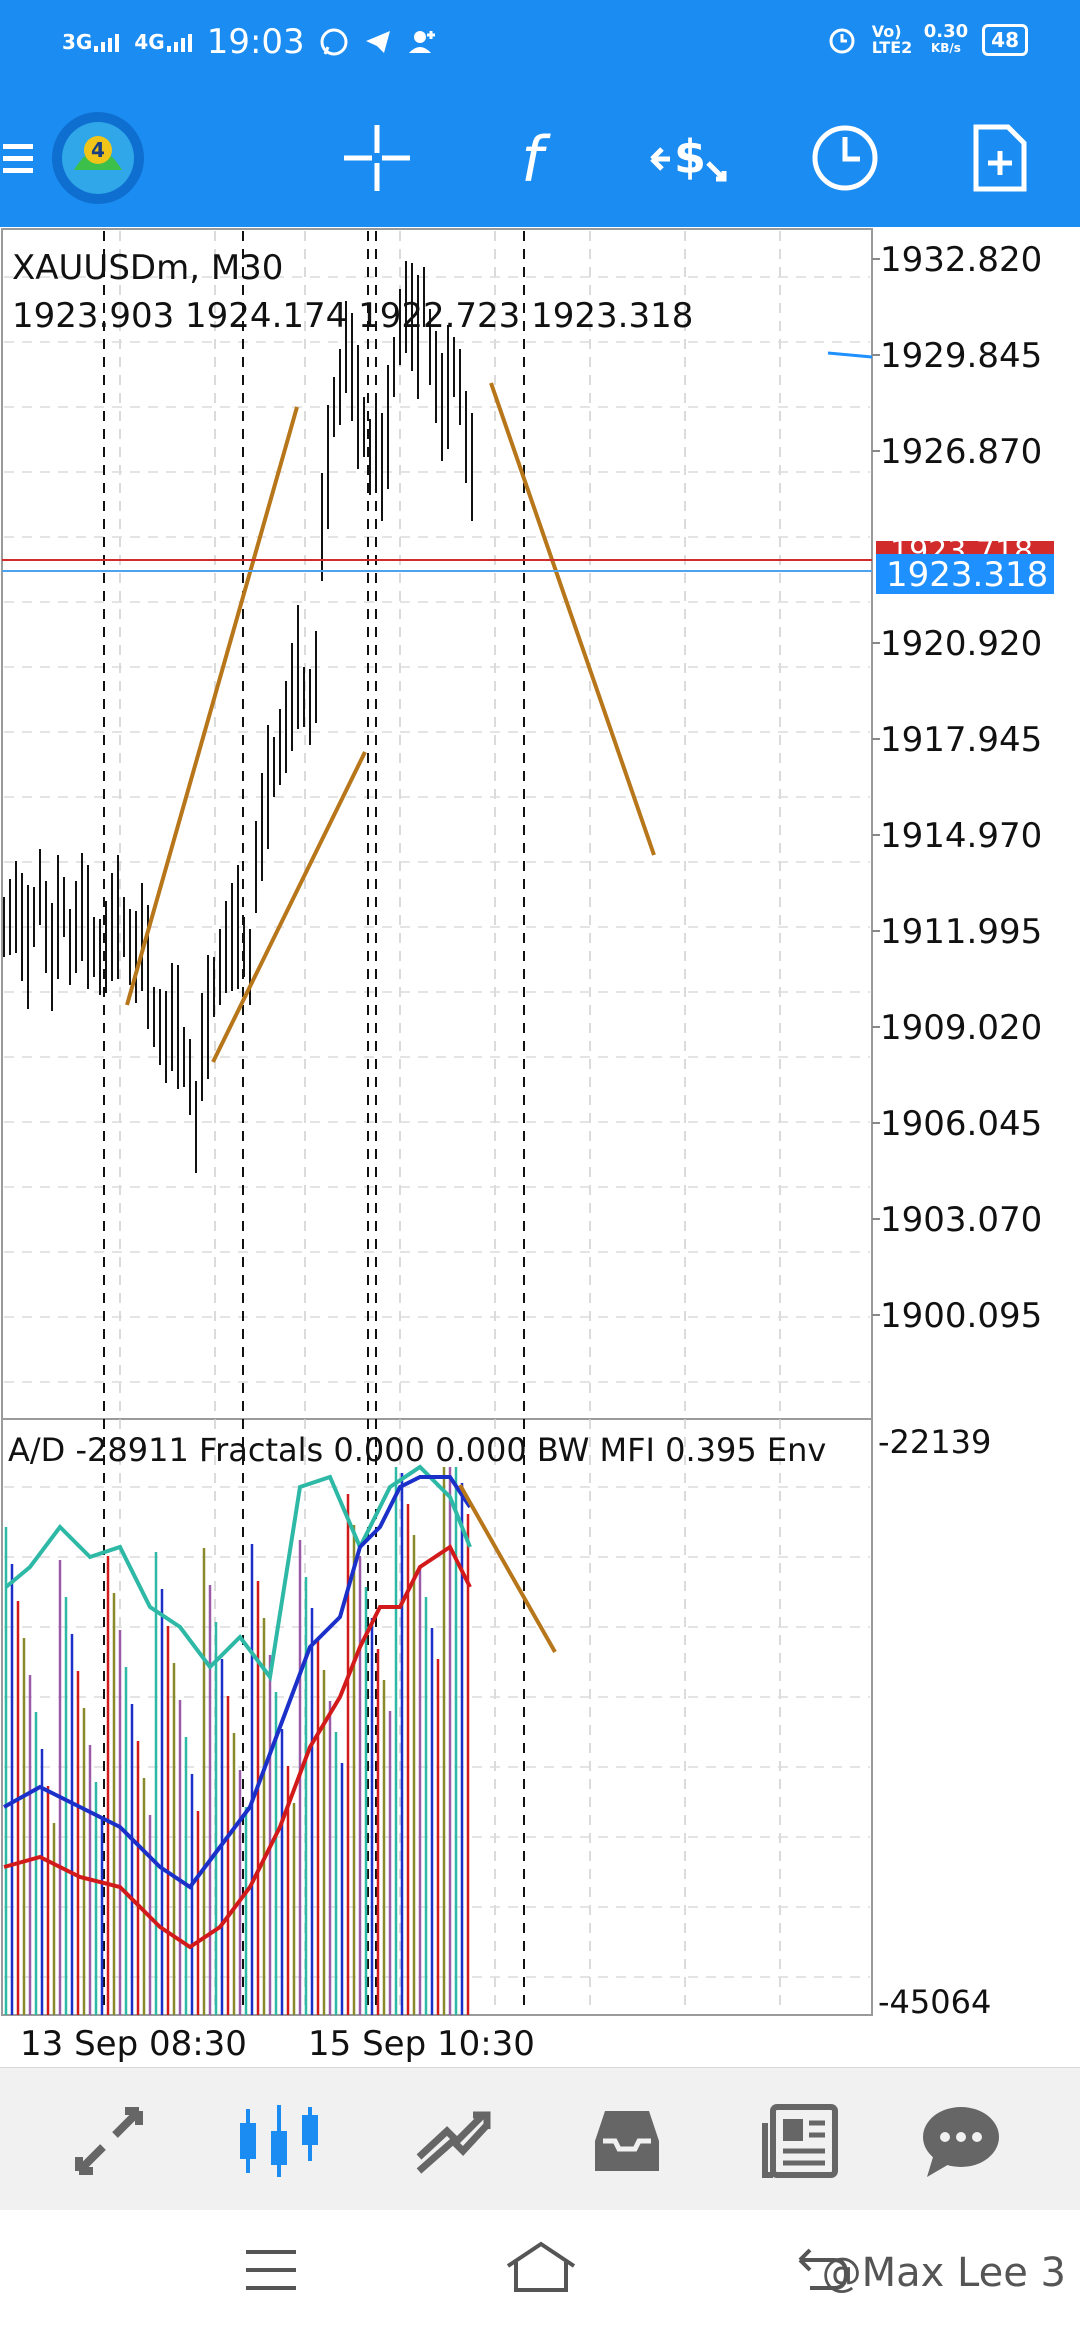 This screenshot has height=2340, width=1080. I want to click on price-scale-label: 1903.070, so click(961, 1220).